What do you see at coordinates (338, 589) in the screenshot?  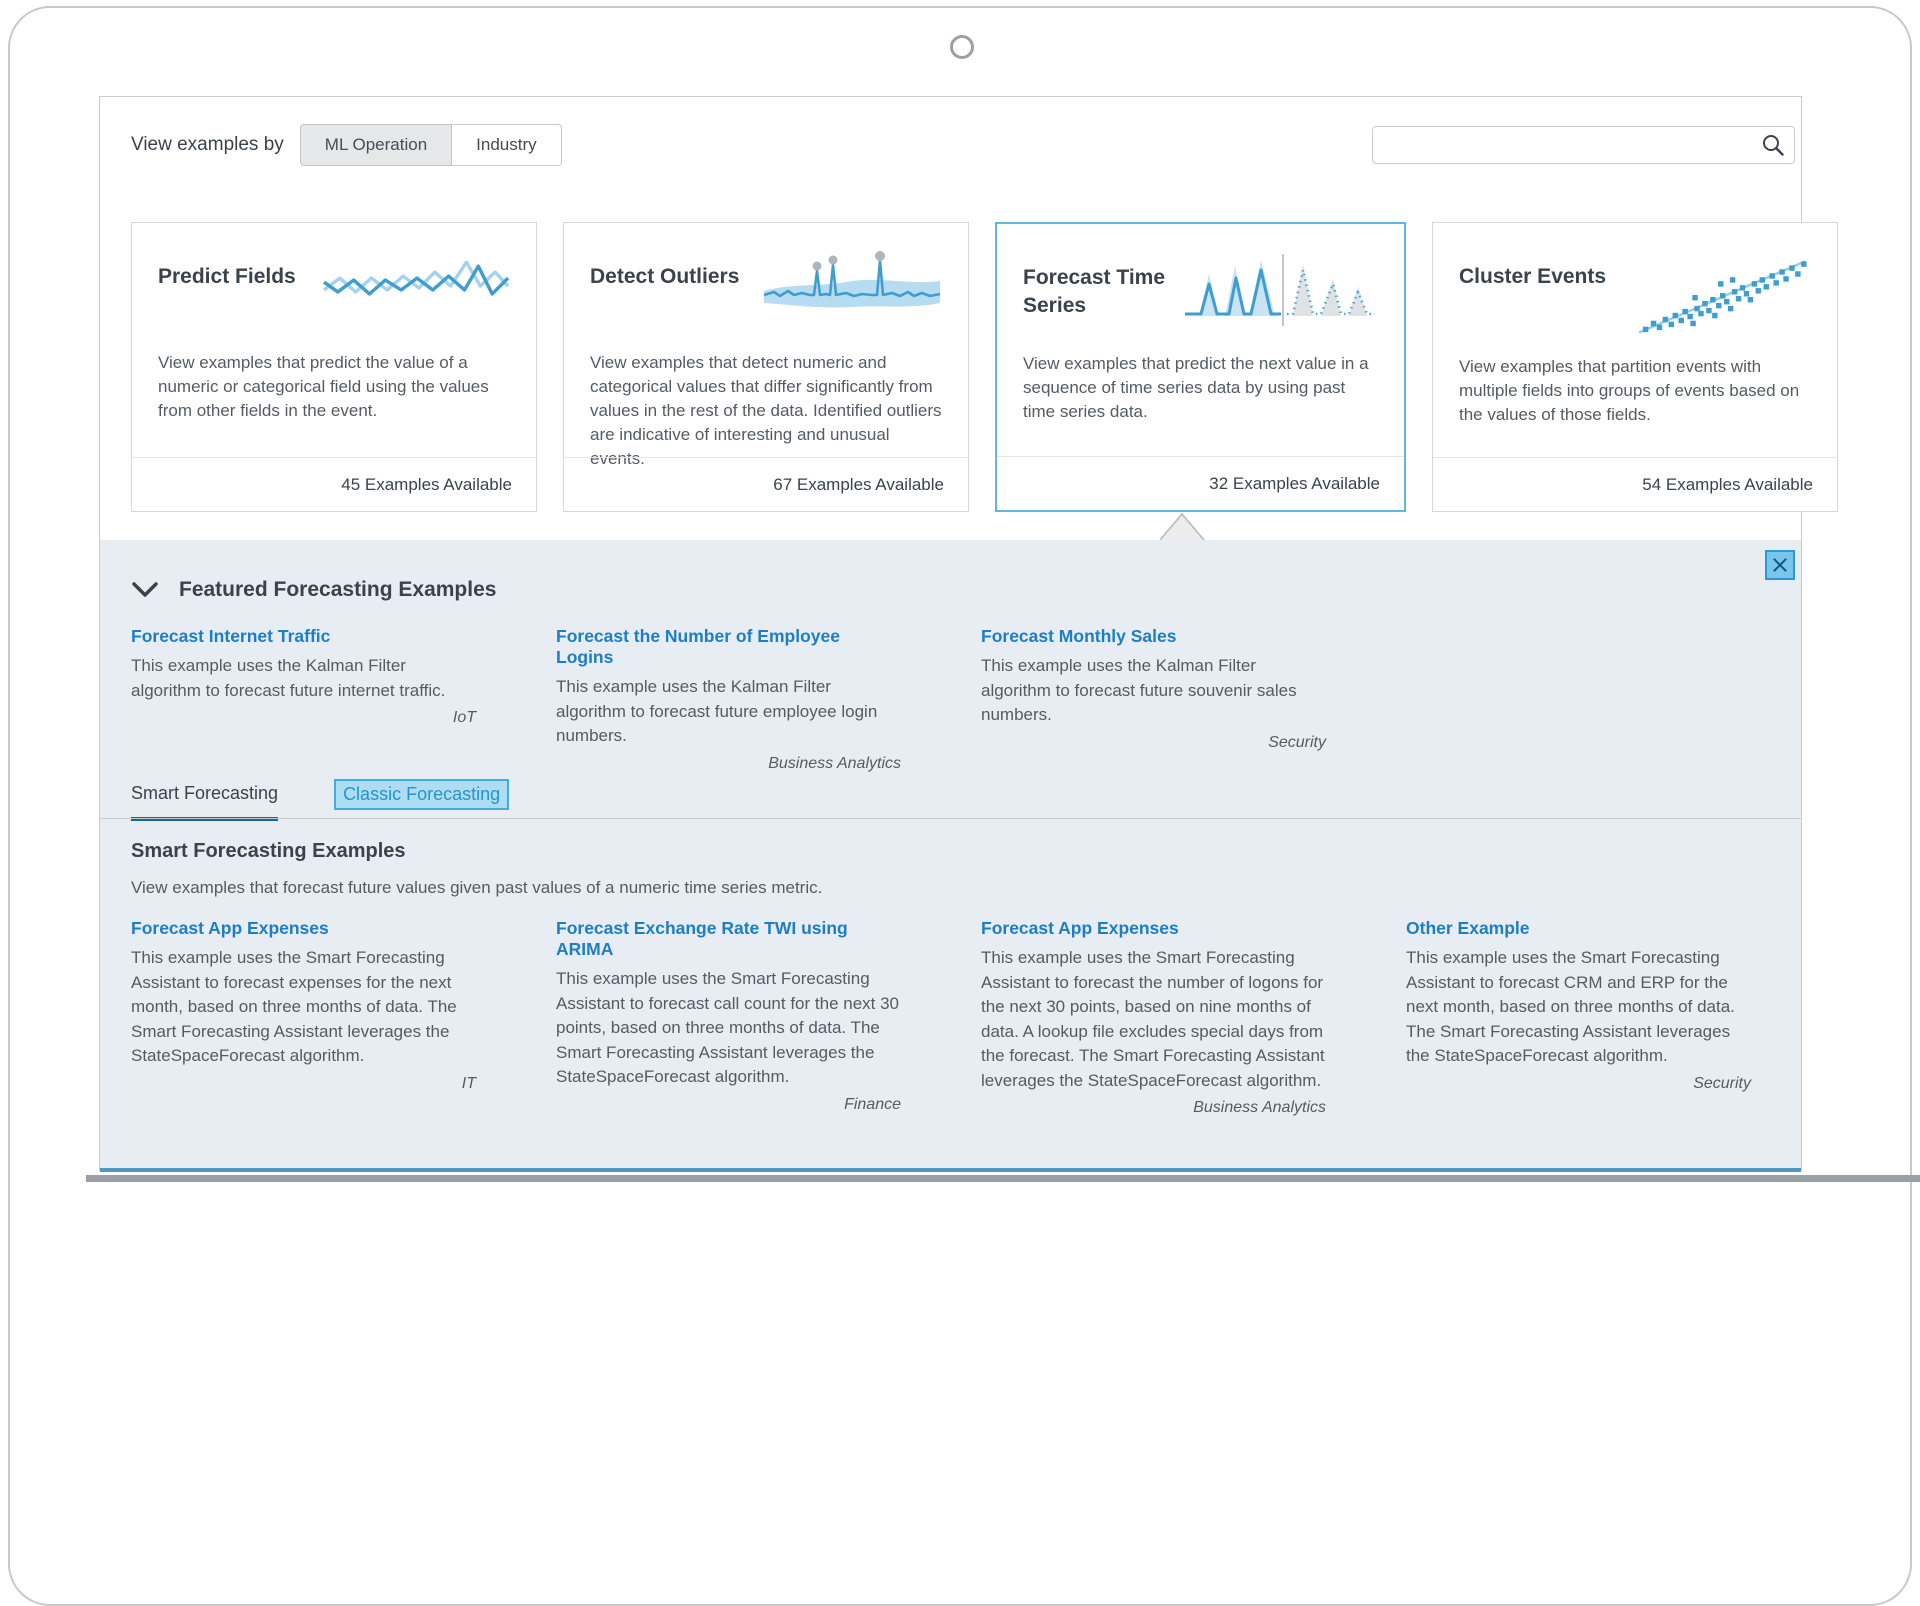 I see `featured-title: Featured Forecasting Examples` at bounding box center [338, 589].